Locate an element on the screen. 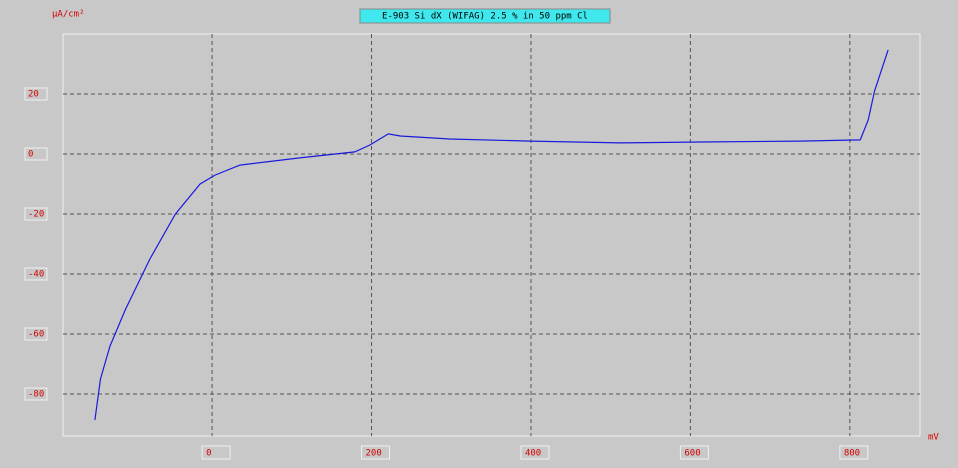 The width and height of the screenshot is (958, 468). y-tick-label: 20 is located at coordinates (33, 95).